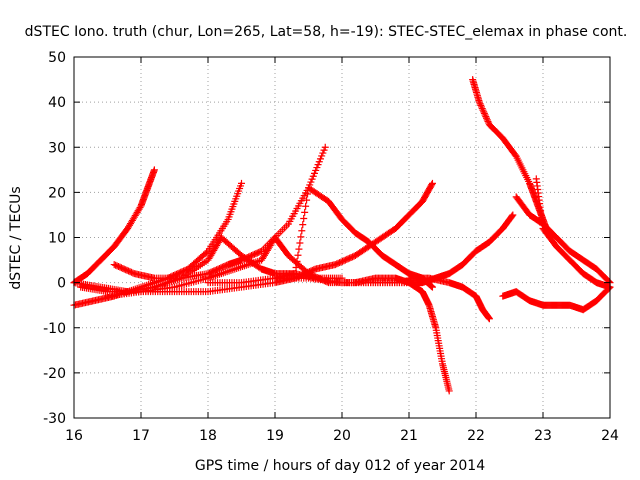  I want to click on x-tick-label: 16, so click(74, 436).